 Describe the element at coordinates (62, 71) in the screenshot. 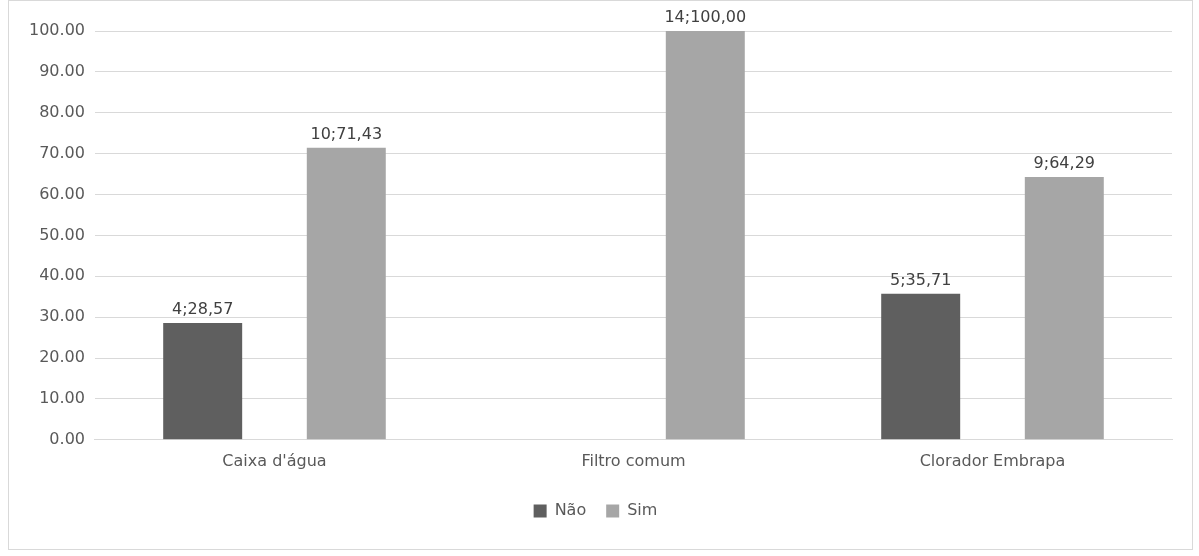

I see `y-tick-label: 90.00` at that location.